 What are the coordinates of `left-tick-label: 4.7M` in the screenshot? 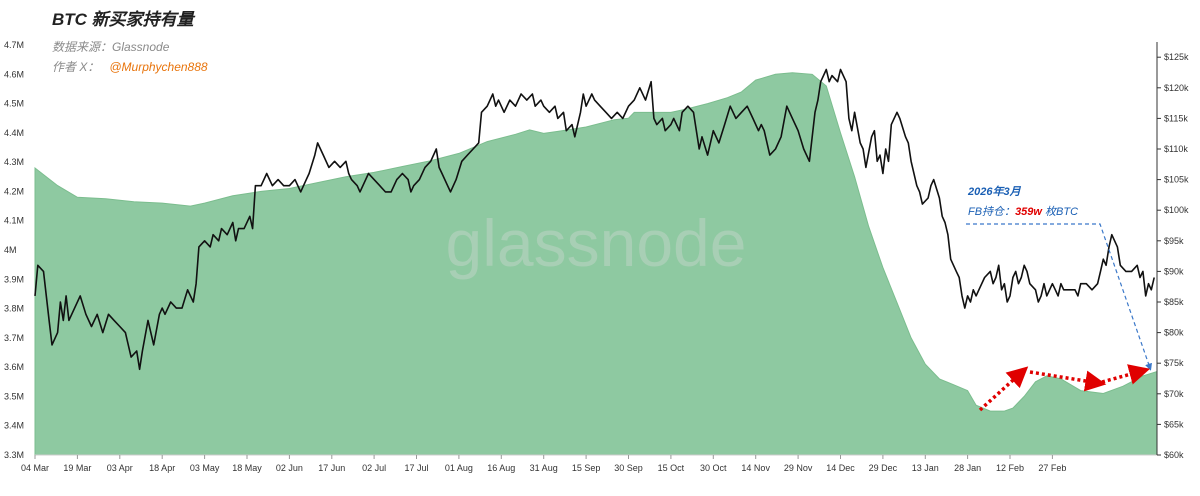 It's located at (14, 45).